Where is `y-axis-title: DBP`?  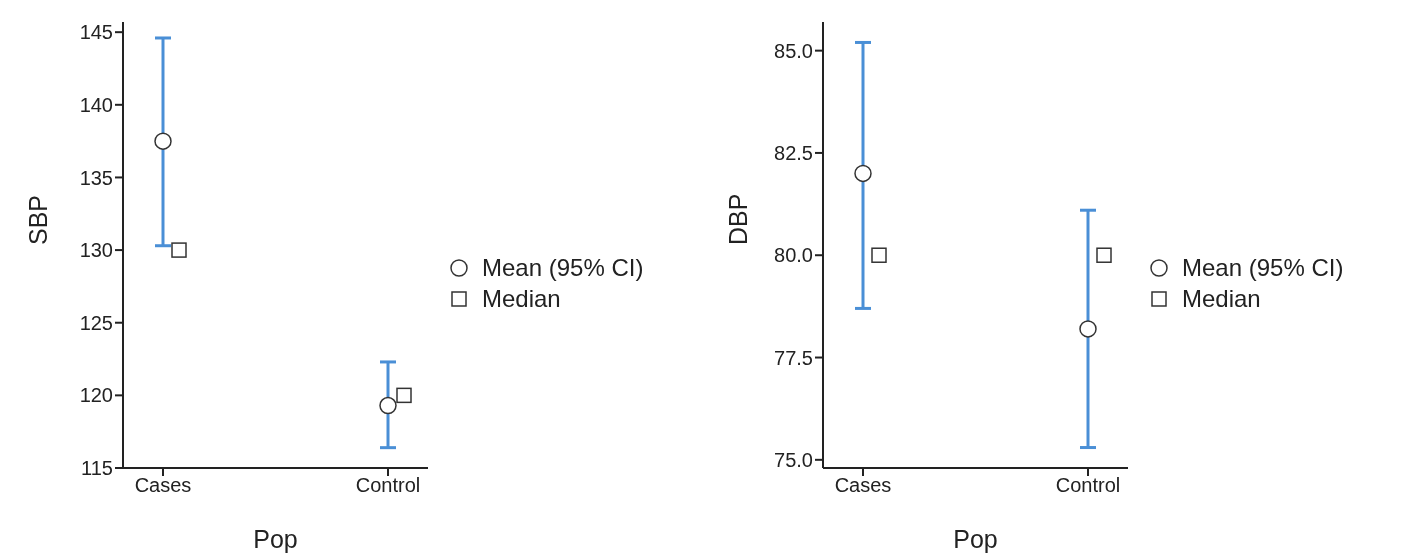 y-axis-title: DBP is located at coordinates (737, 219).